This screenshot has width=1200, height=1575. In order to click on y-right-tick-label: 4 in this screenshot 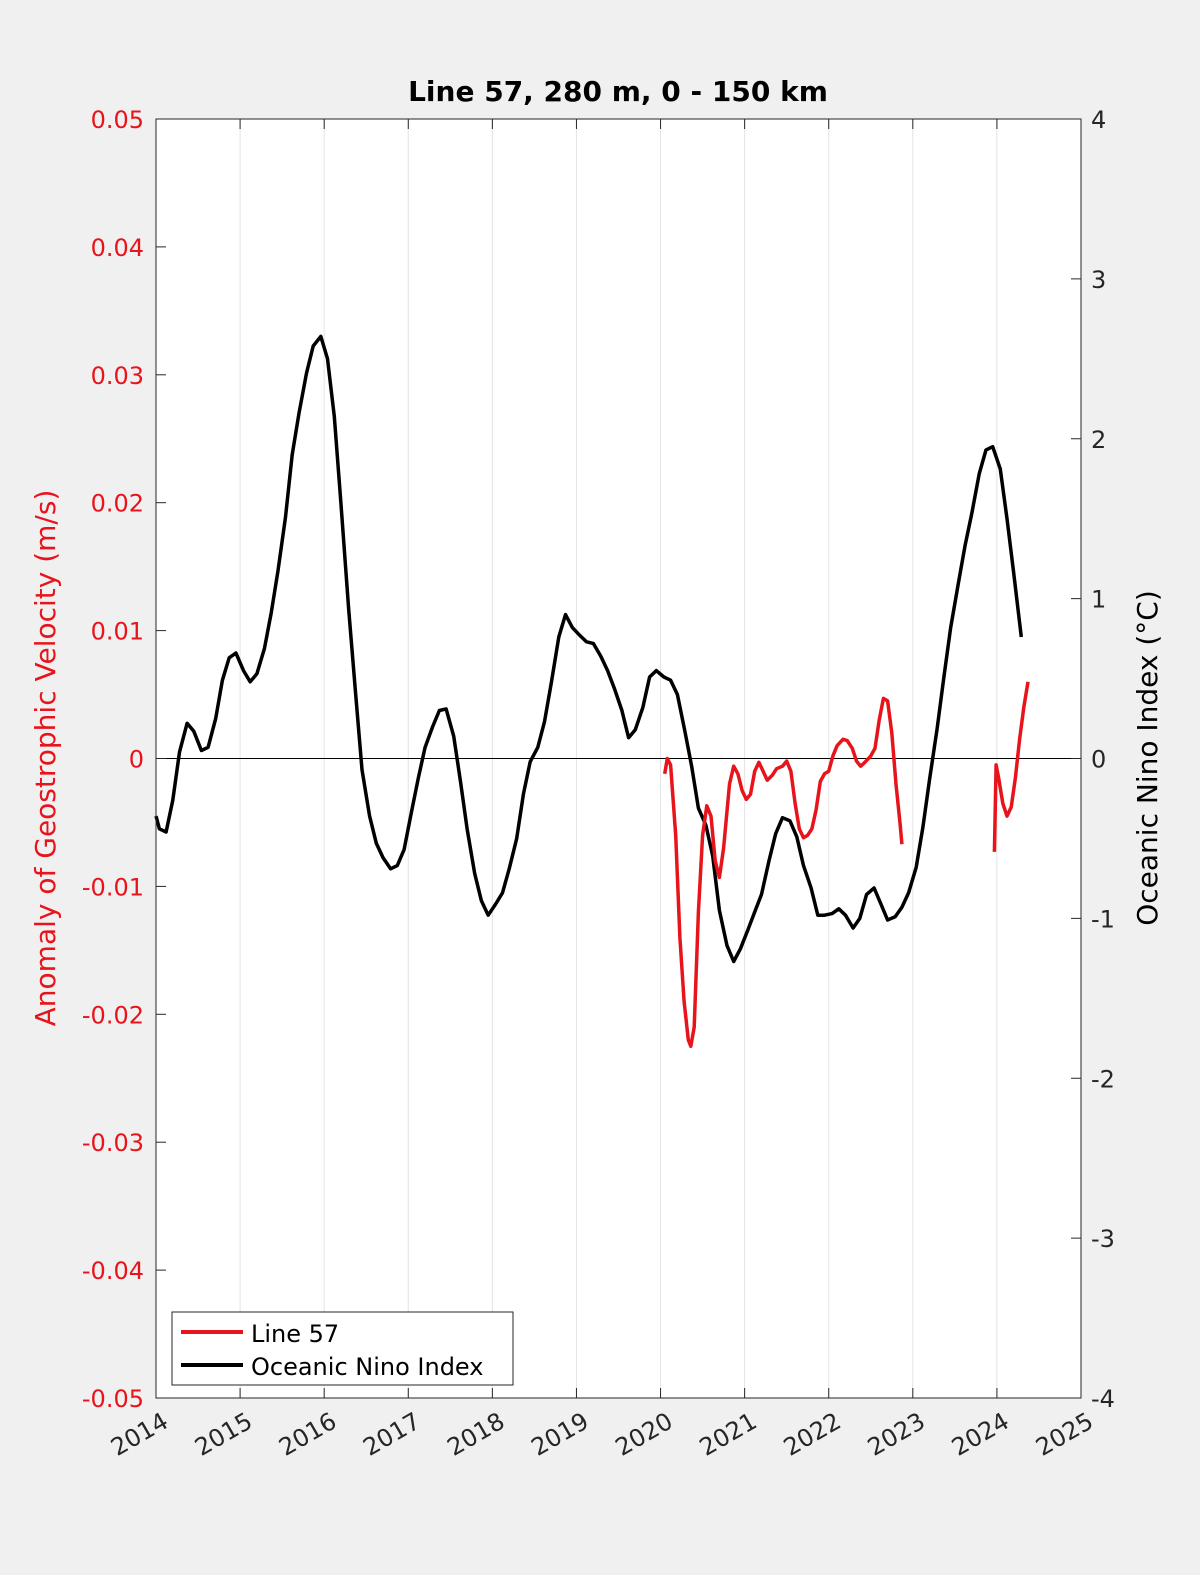, I will do `click(1098, 120)`.